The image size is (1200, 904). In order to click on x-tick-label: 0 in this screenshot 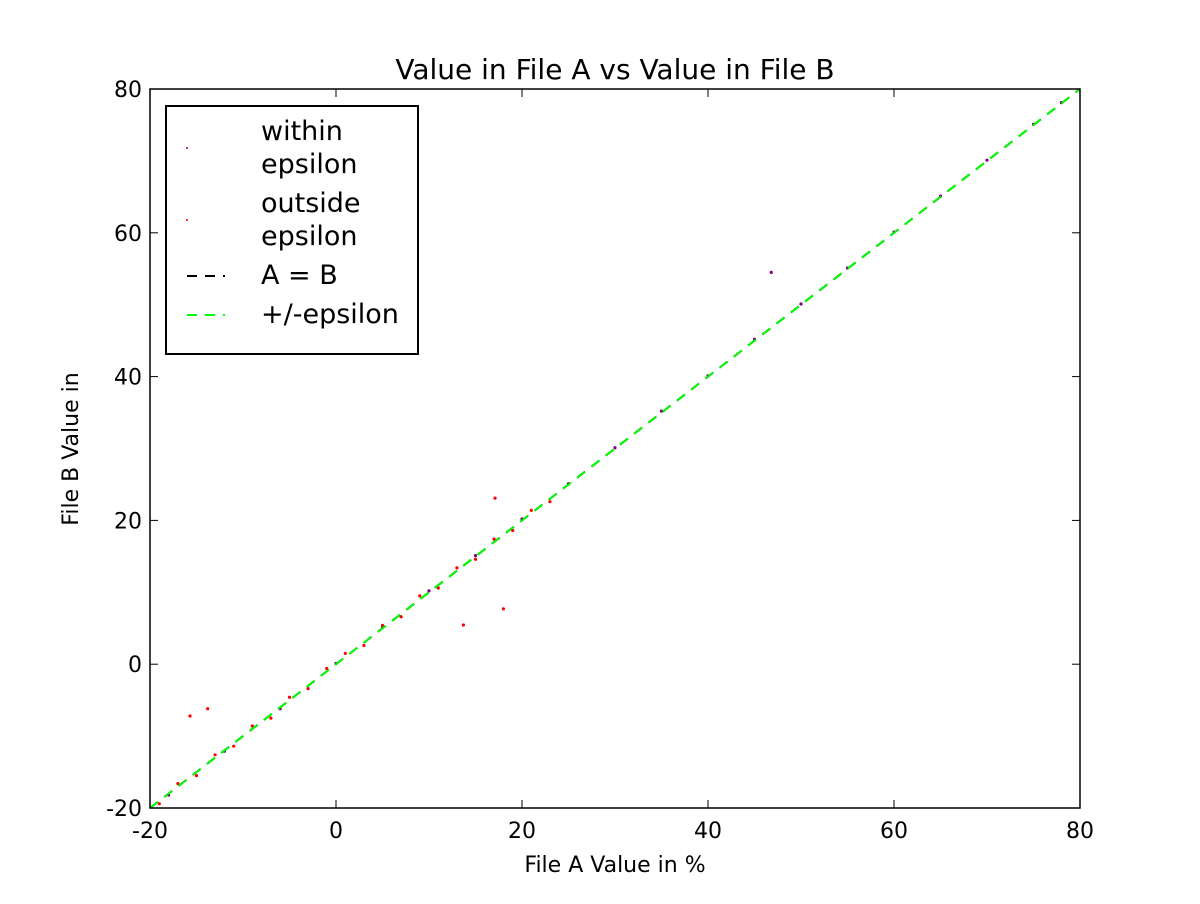, I will do `click(336, 831)`.